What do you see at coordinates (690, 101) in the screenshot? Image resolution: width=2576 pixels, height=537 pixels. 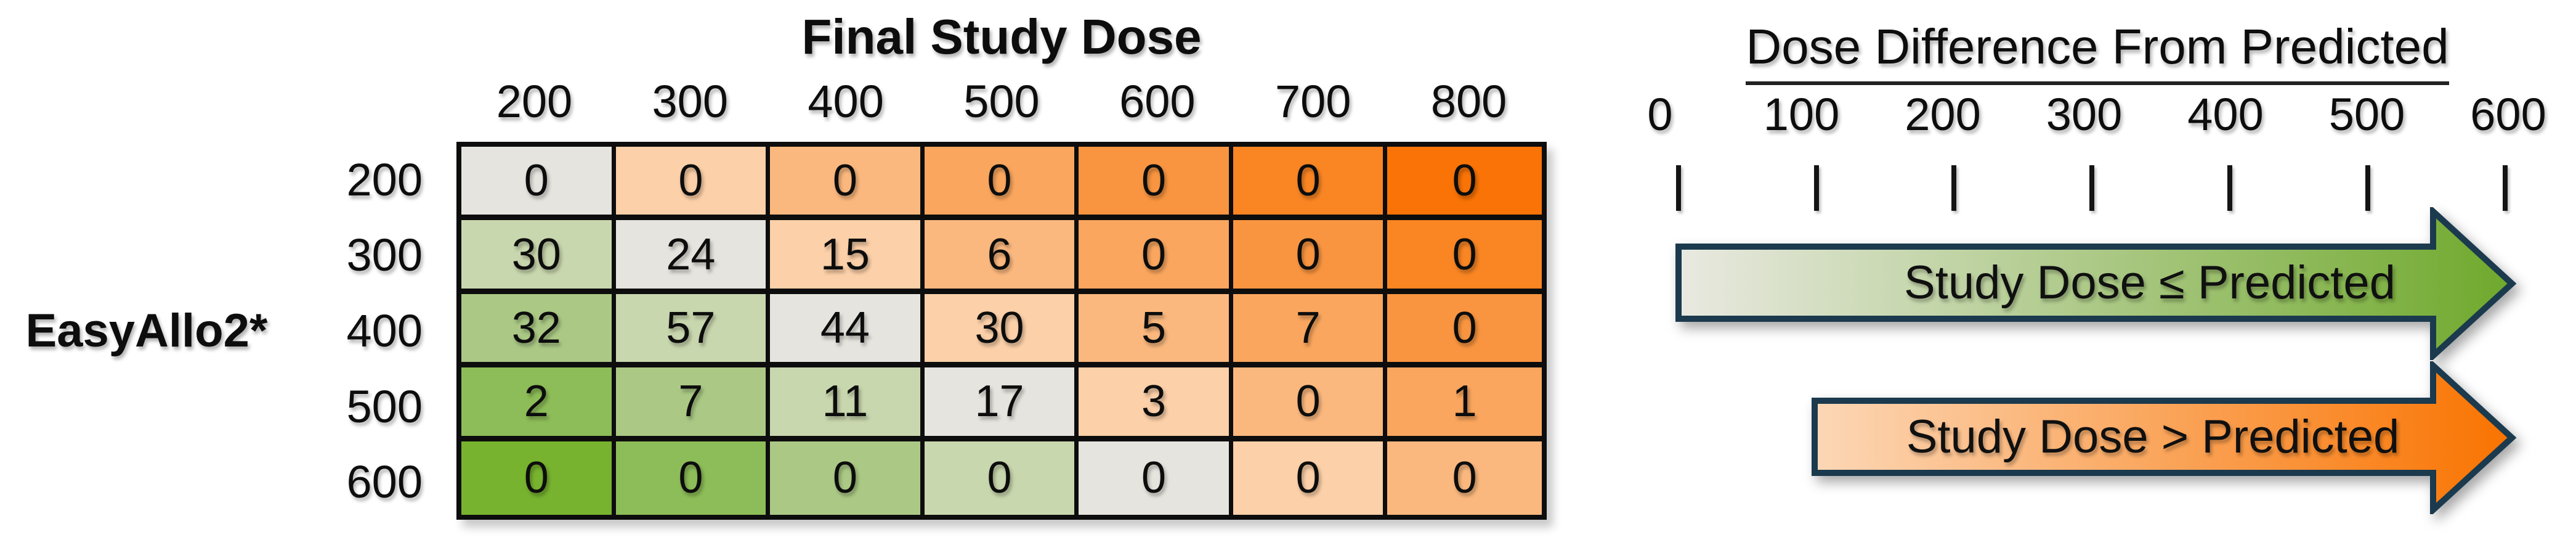 I see `col-header: 300` at bounding box center [690, 101].